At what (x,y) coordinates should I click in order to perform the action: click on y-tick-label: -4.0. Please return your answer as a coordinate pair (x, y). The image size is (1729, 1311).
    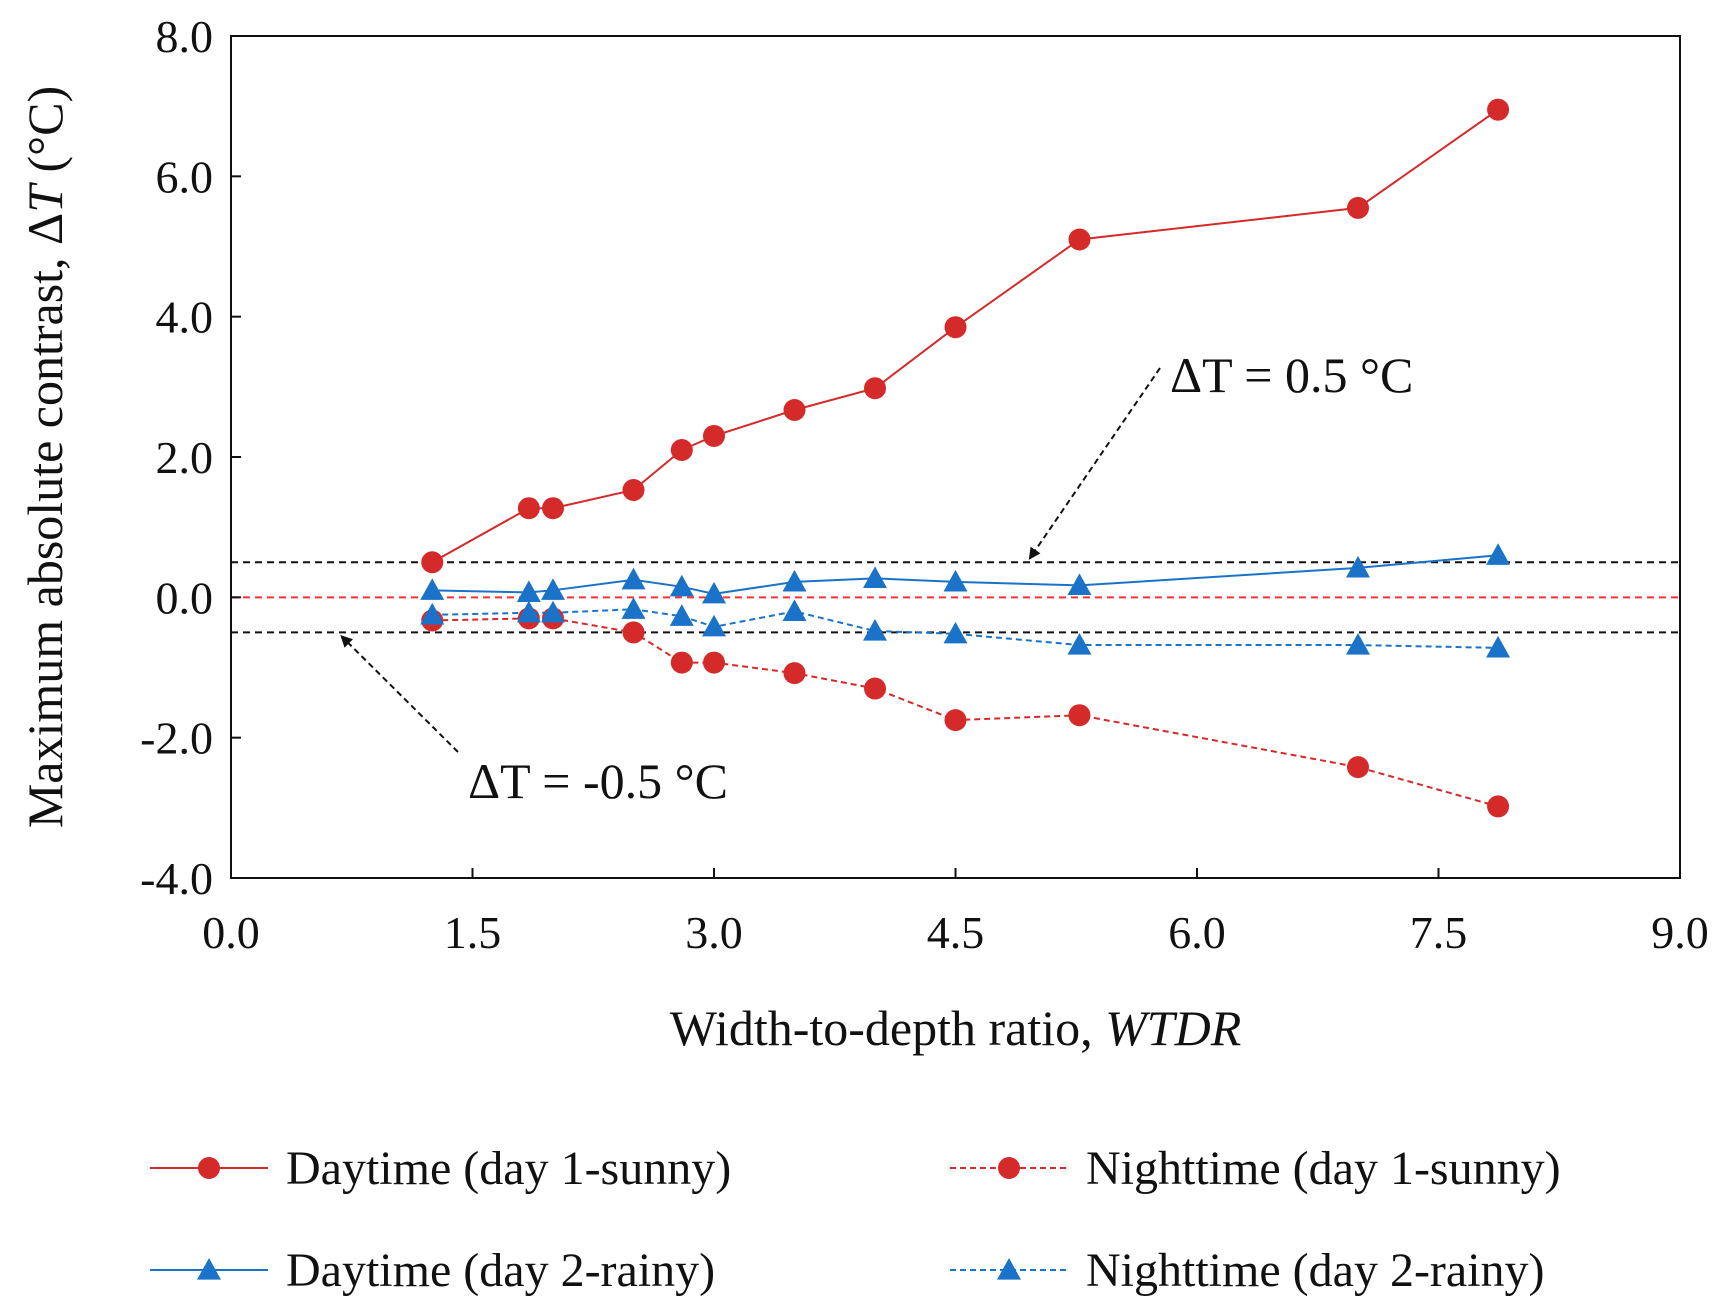
    Looking at the image, I should click on (176, 878).